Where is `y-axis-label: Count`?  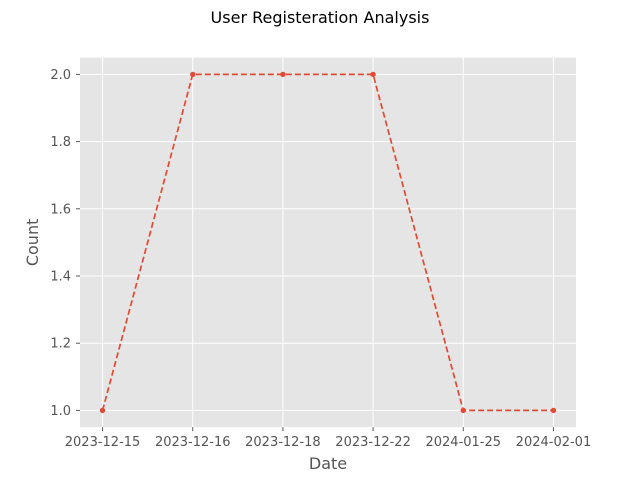
y-axis-label: Count is located at coordinates (32, 243).